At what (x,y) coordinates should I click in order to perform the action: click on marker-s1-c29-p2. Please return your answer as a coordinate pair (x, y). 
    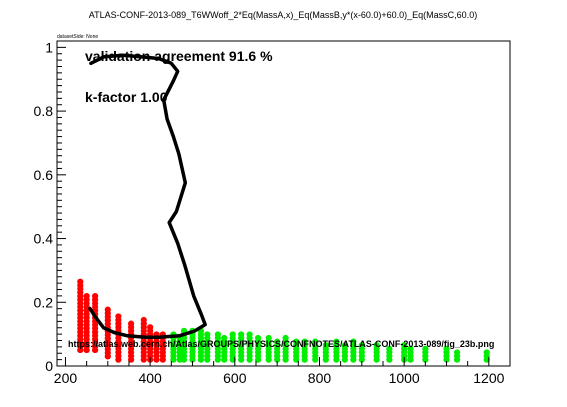
    Looking at the image, I should click on (457, 352).